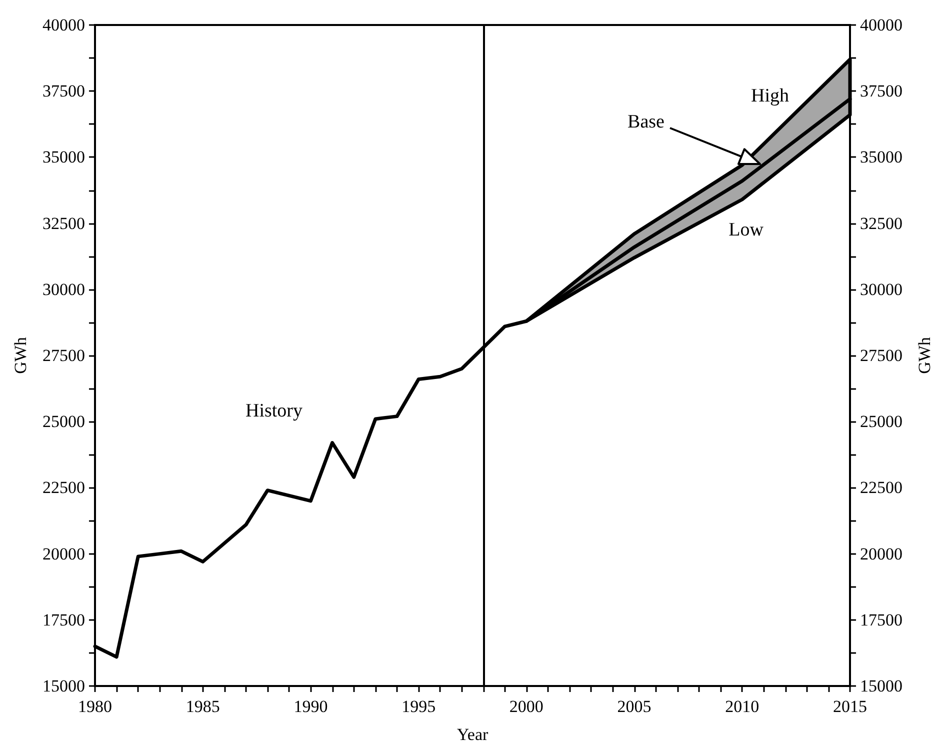  I want to click on y2-tick-label: 40000, so click(881, 25).